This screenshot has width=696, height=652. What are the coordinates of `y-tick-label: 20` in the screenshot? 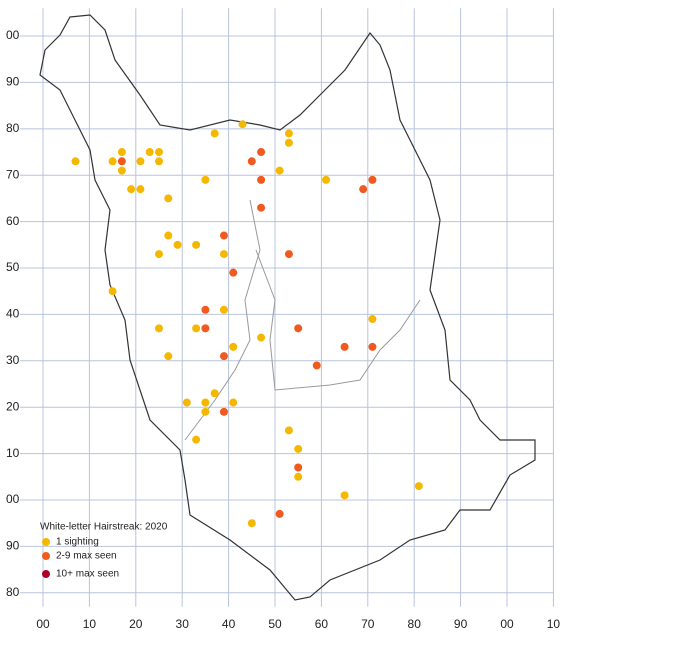 It's located at (13, 406).